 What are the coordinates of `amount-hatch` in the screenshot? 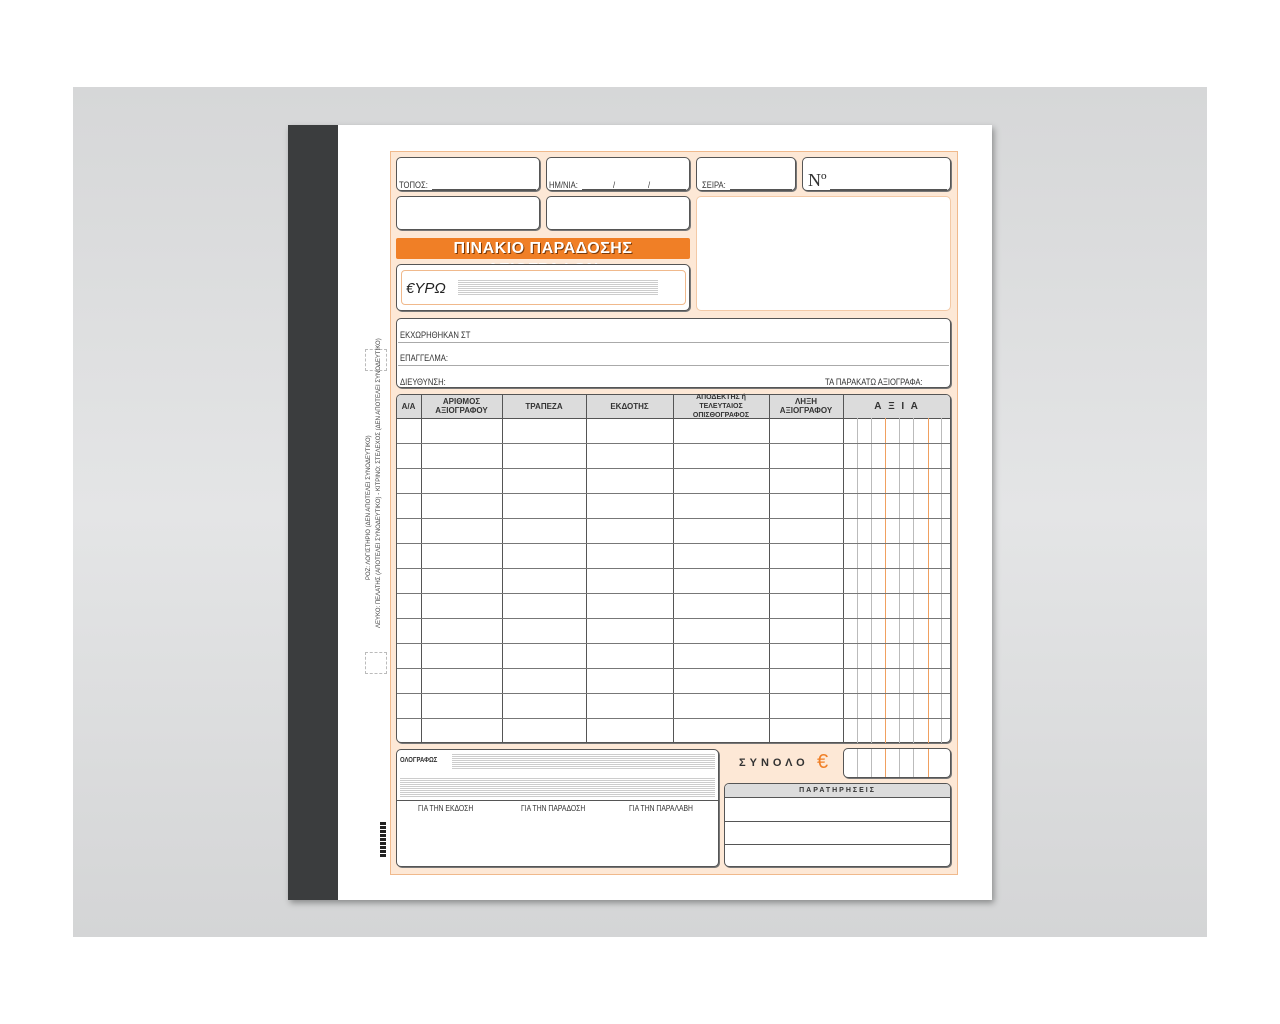 It's located at (558, 287).